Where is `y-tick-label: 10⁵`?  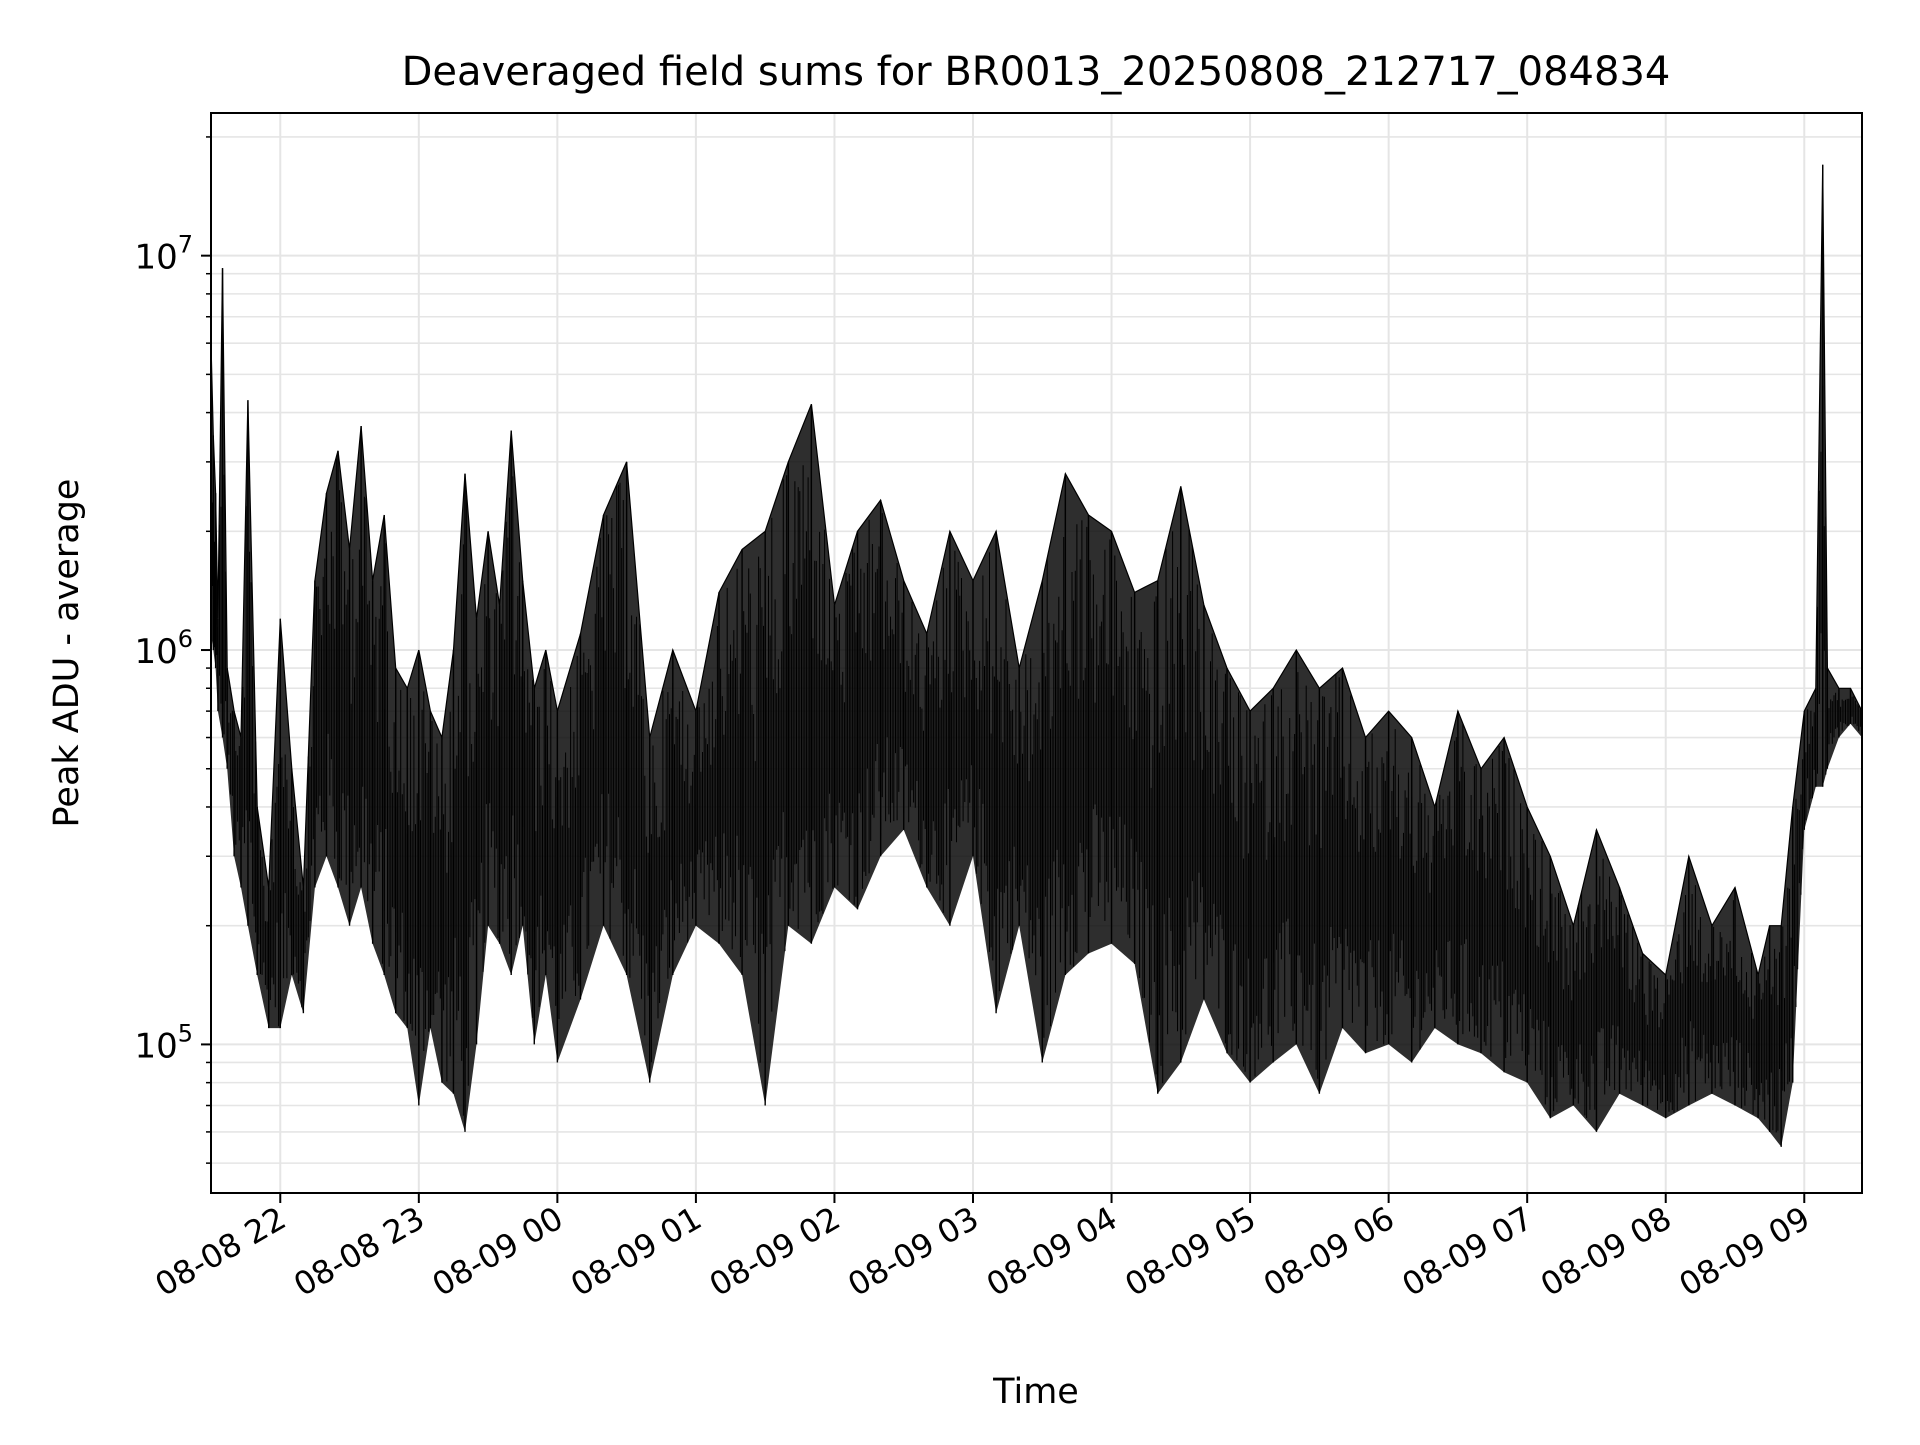
y-tick-label: 10⁵ is located at coordinates (163, 1042).